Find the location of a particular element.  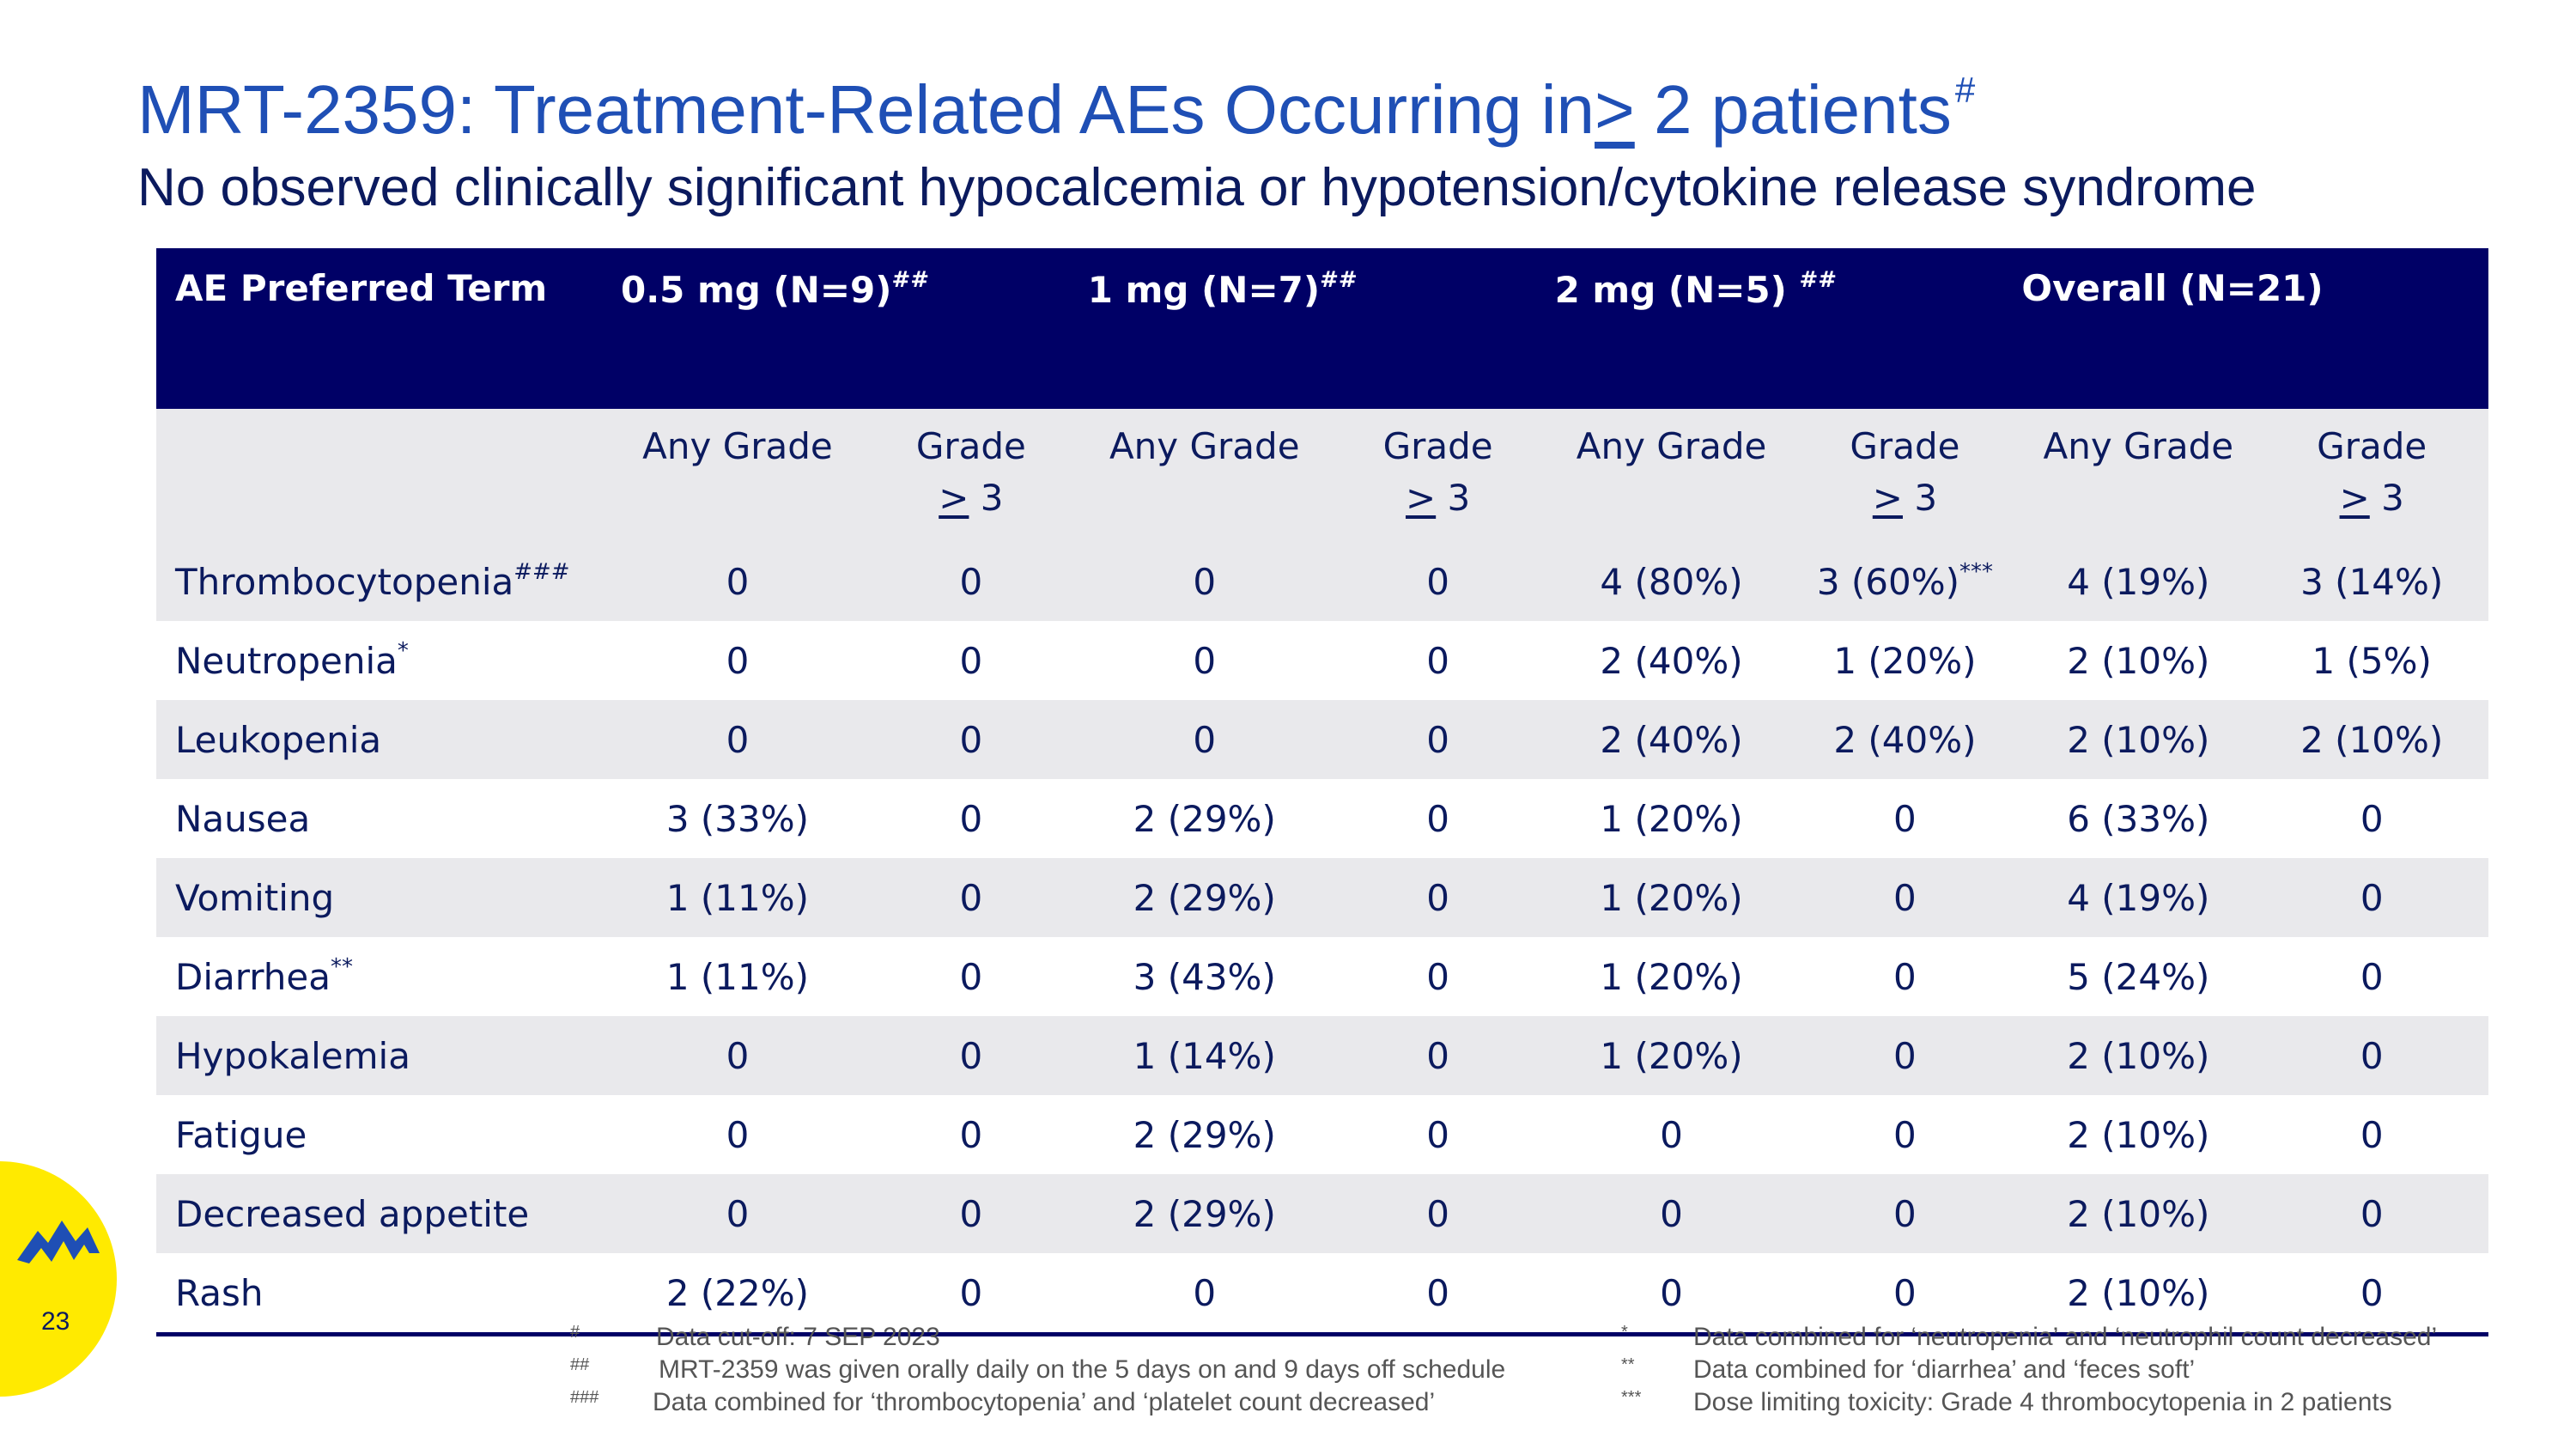

table-row: Hypokalemia 0 0 1 (14%) 0 1 (20%) 0 2 (10%) 0 is located at coordinates (1323, 1055).